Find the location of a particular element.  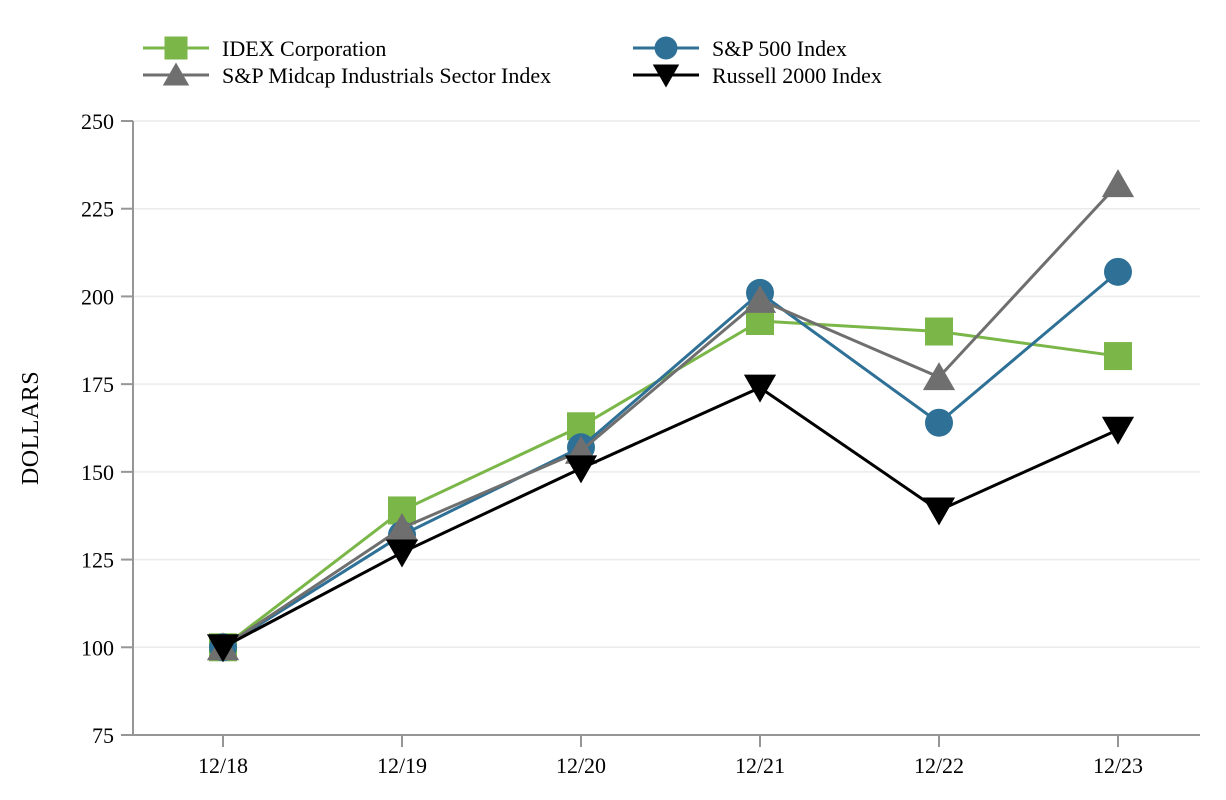

x-tick-label: 12/21 is located at coordinates (760, 765).